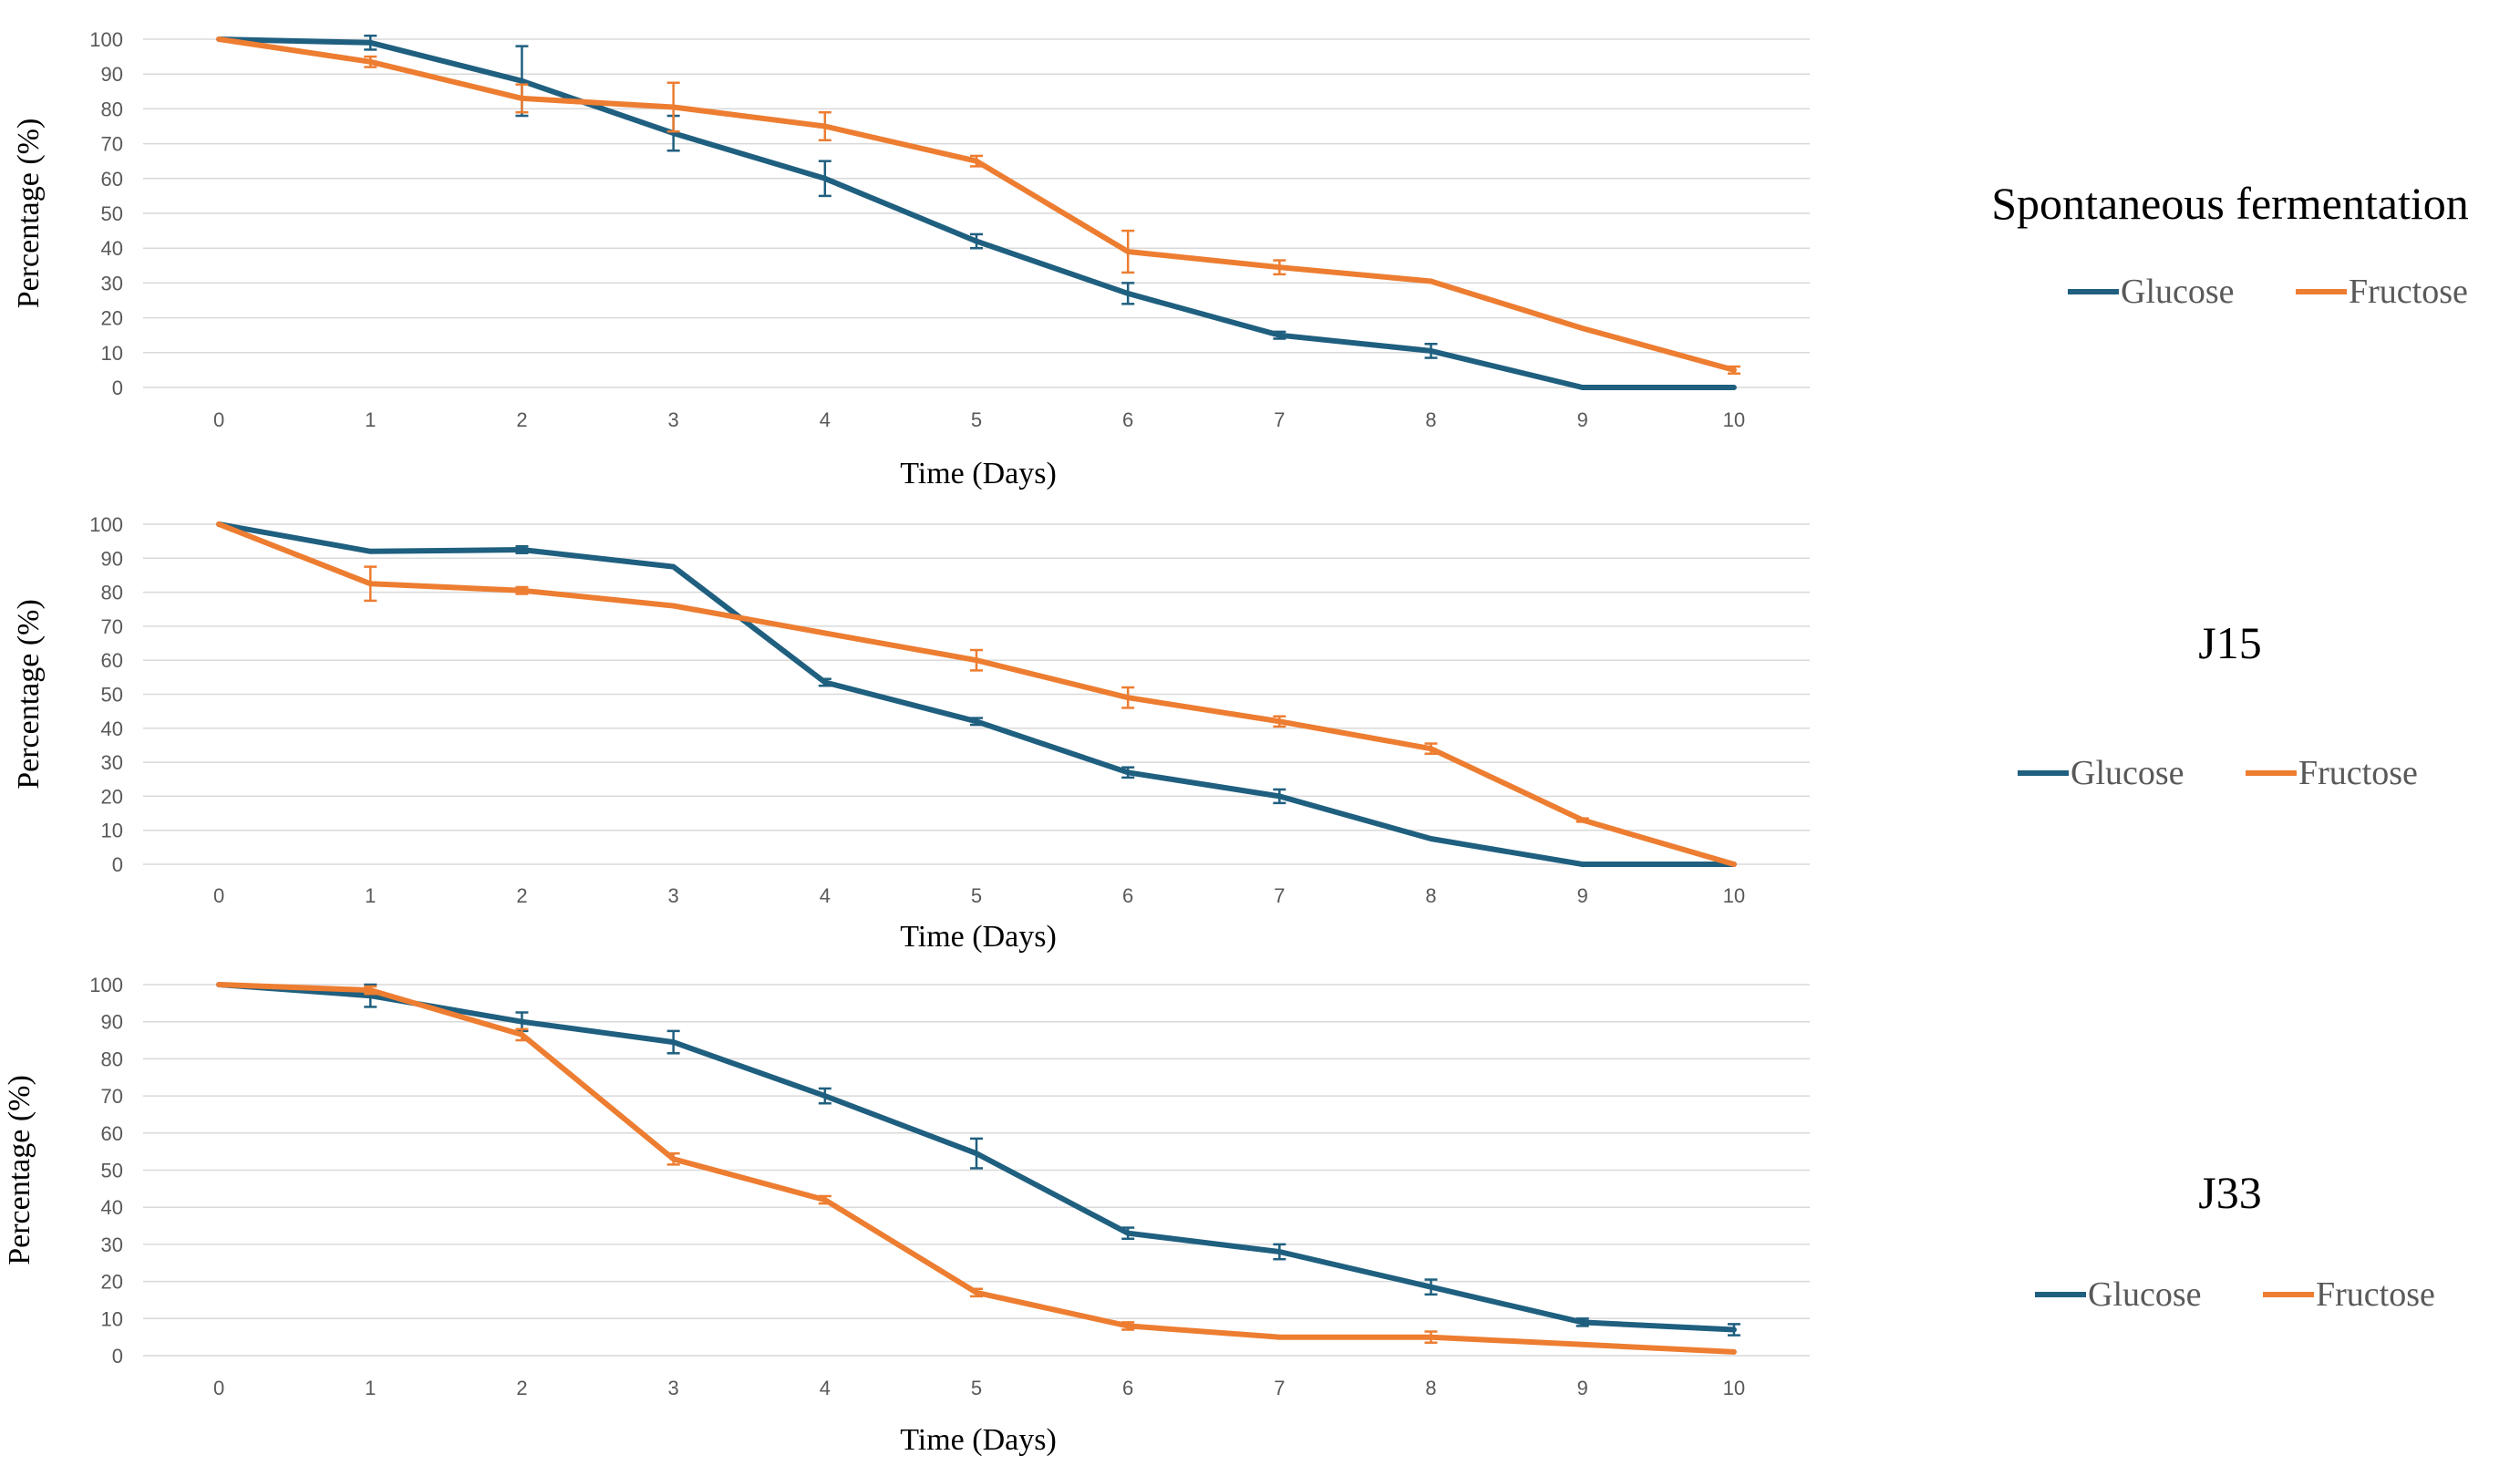  I want to click on panel-title: J15, so click(2229, 642).